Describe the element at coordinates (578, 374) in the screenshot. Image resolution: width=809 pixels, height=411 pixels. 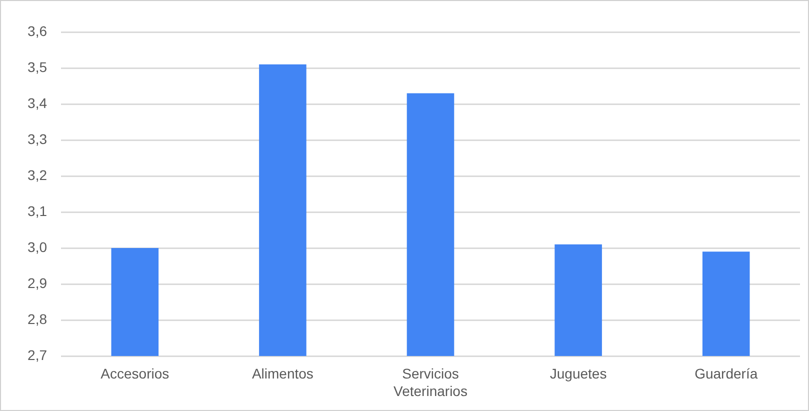
I see `x-tick-label: Juguetes` at that location.